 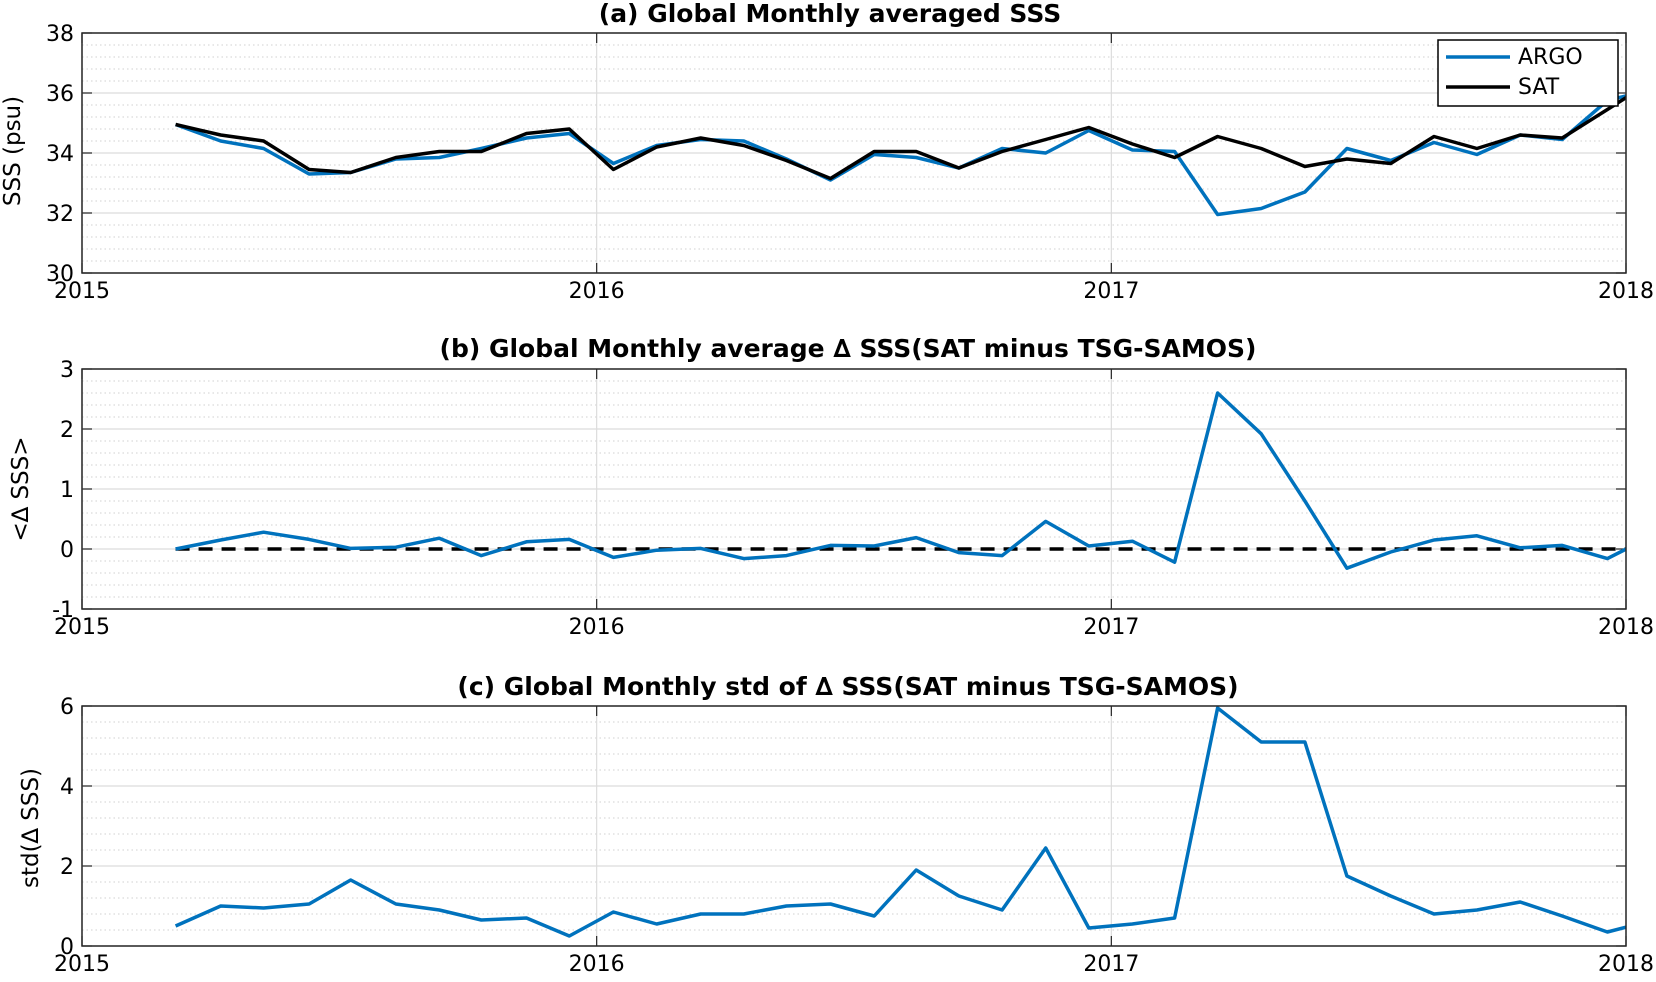 What do you see at coordinates (1550, 57) in the screenshot?
I see `legend-argo-label: ARGO` at bounding box center [1550, 57].